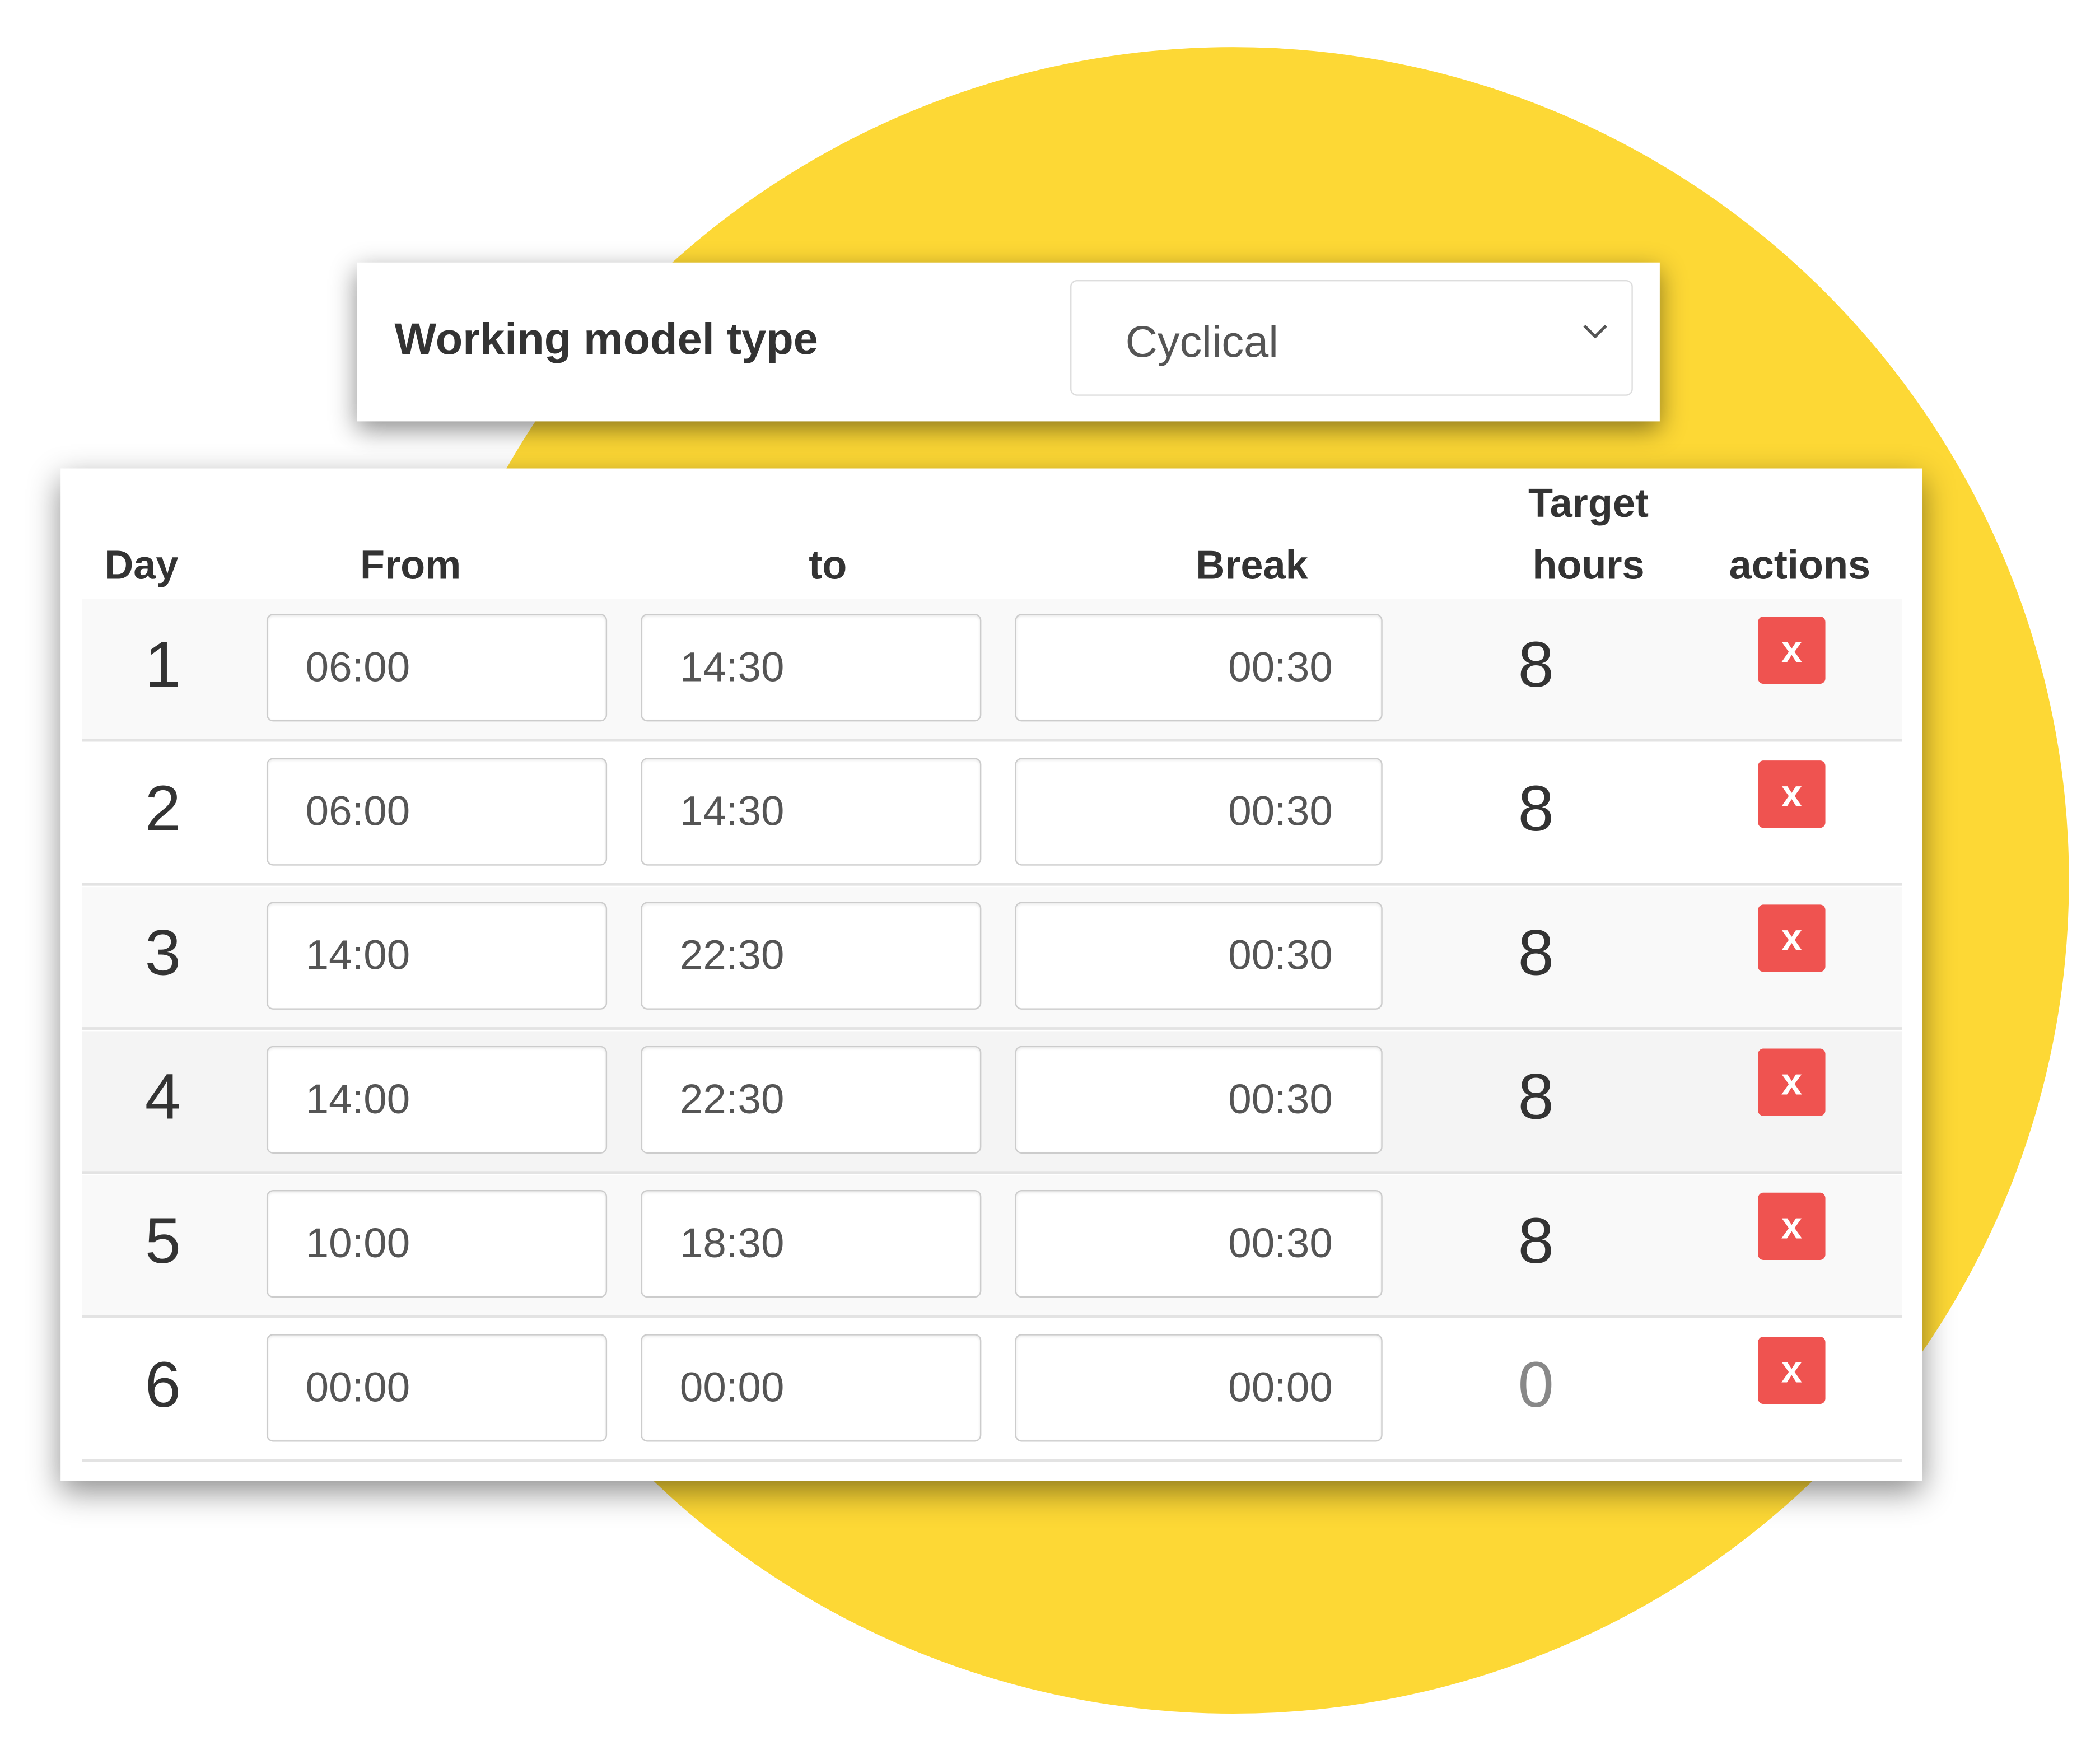  Describe the element at coordinates (1352, 338) in the screenshot. I see `working-model-select: Cyclical` at that location.